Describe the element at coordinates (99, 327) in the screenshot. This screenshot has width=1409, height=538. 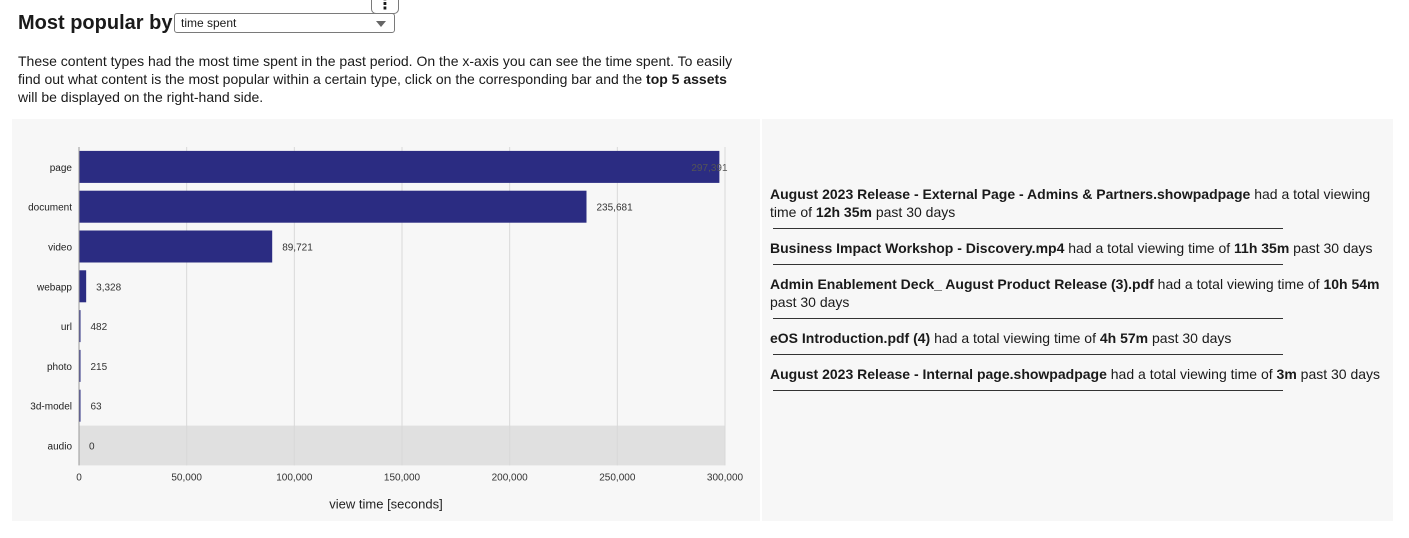
I see `value-label-url: 482` at that location.